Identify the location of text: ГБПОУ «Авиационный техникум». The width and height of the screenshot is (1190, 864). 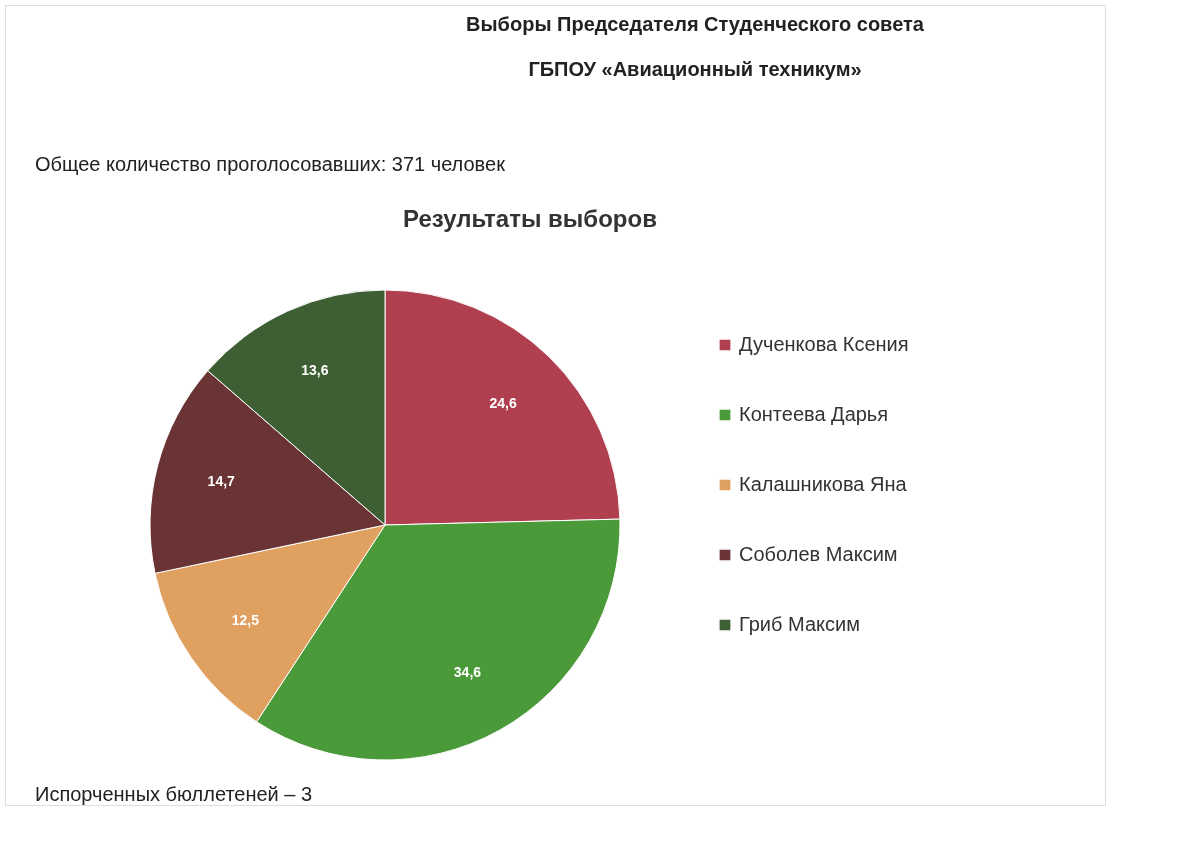
(695, 69).